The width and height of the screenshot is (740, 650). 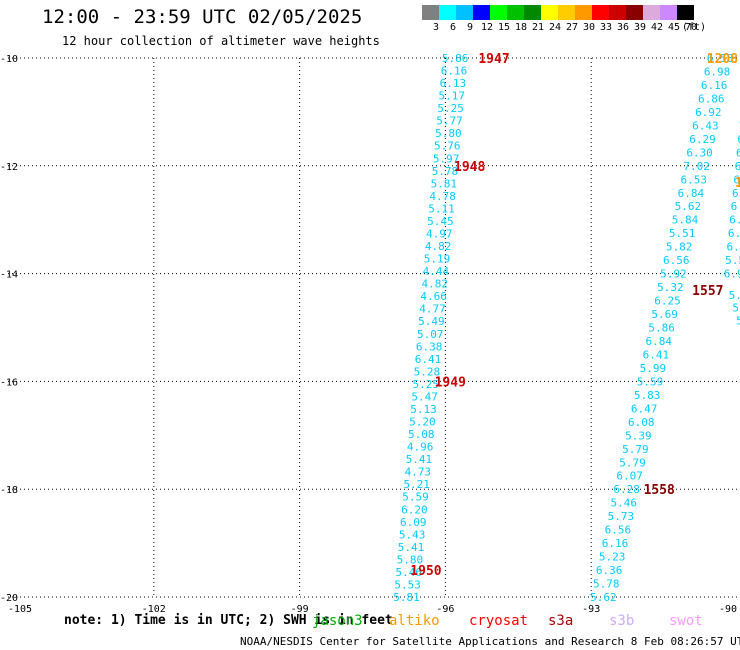 I want to click on orbit-number-label: 1949, so click(x=450, y=382).